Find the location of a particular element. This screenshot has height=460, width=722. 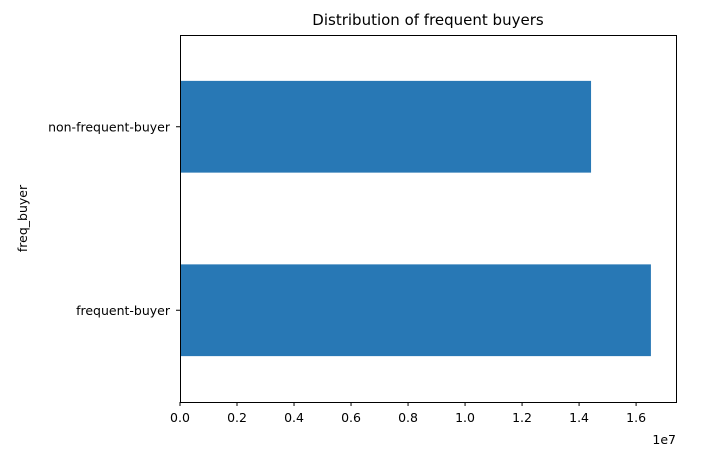

y-axis-ticks: frequent-buyer non-frequent-buyer is located at coordinates (114, 218).